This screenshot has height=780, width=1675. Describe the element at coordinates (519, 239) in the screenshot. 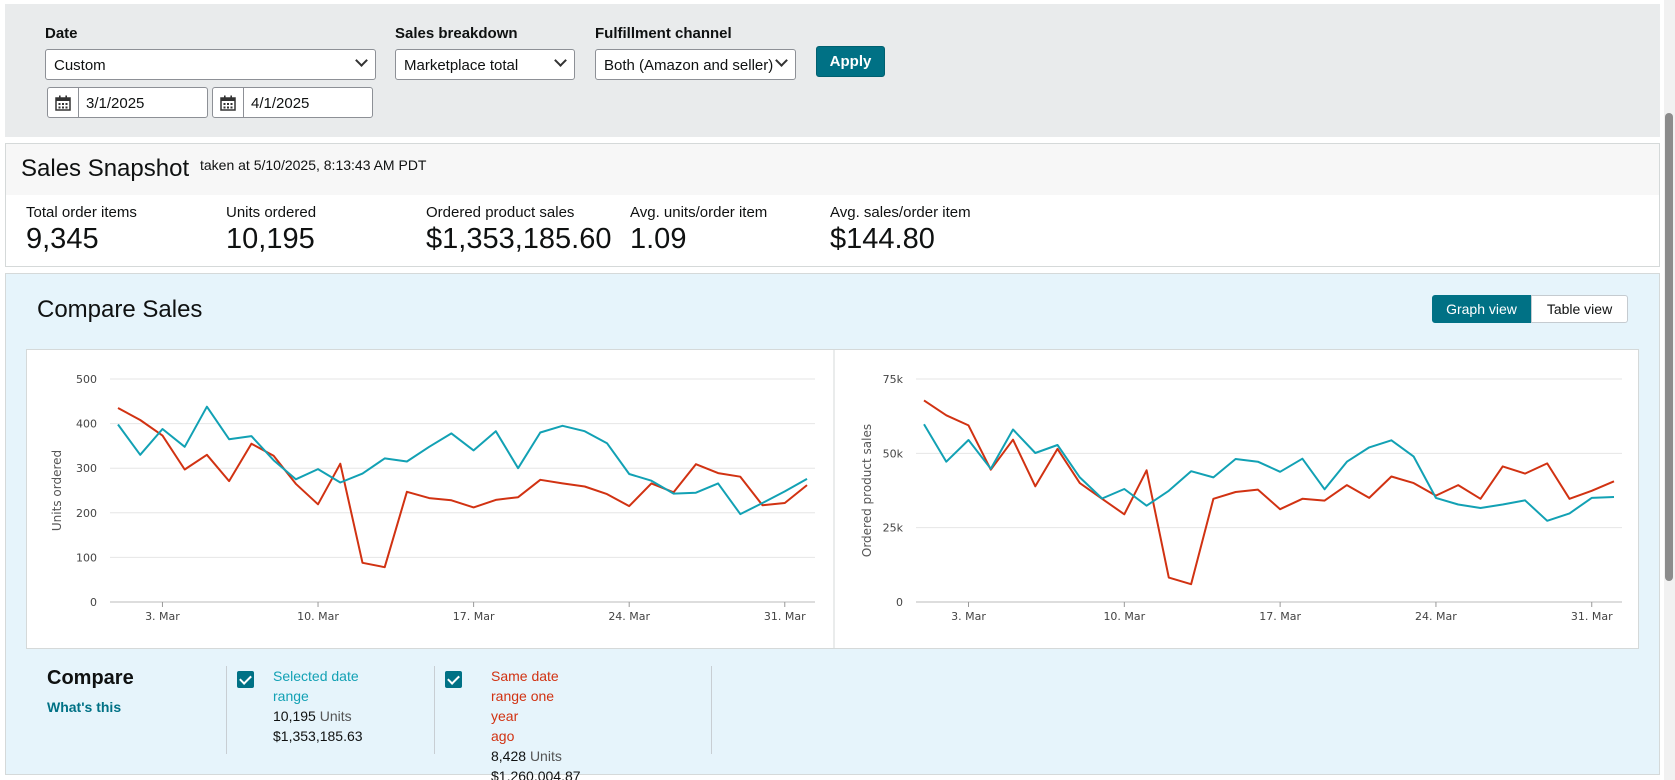

I see `metric-value: $1,353,185.60` at that location.